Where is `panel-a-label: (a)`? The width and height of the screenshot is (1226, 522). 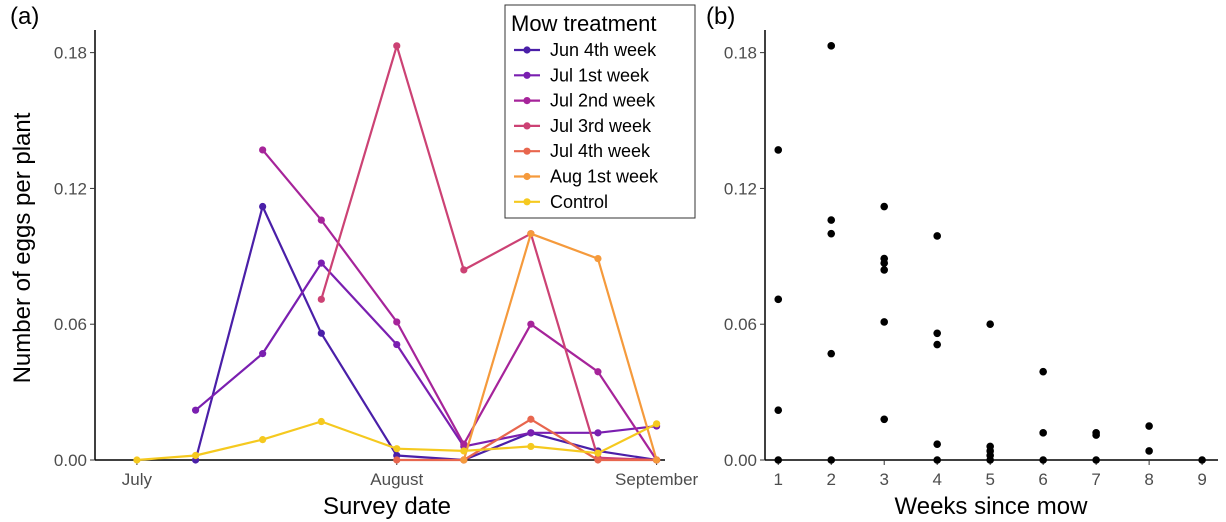 panel-a-label: (a) is located at coordinates (24, 16).